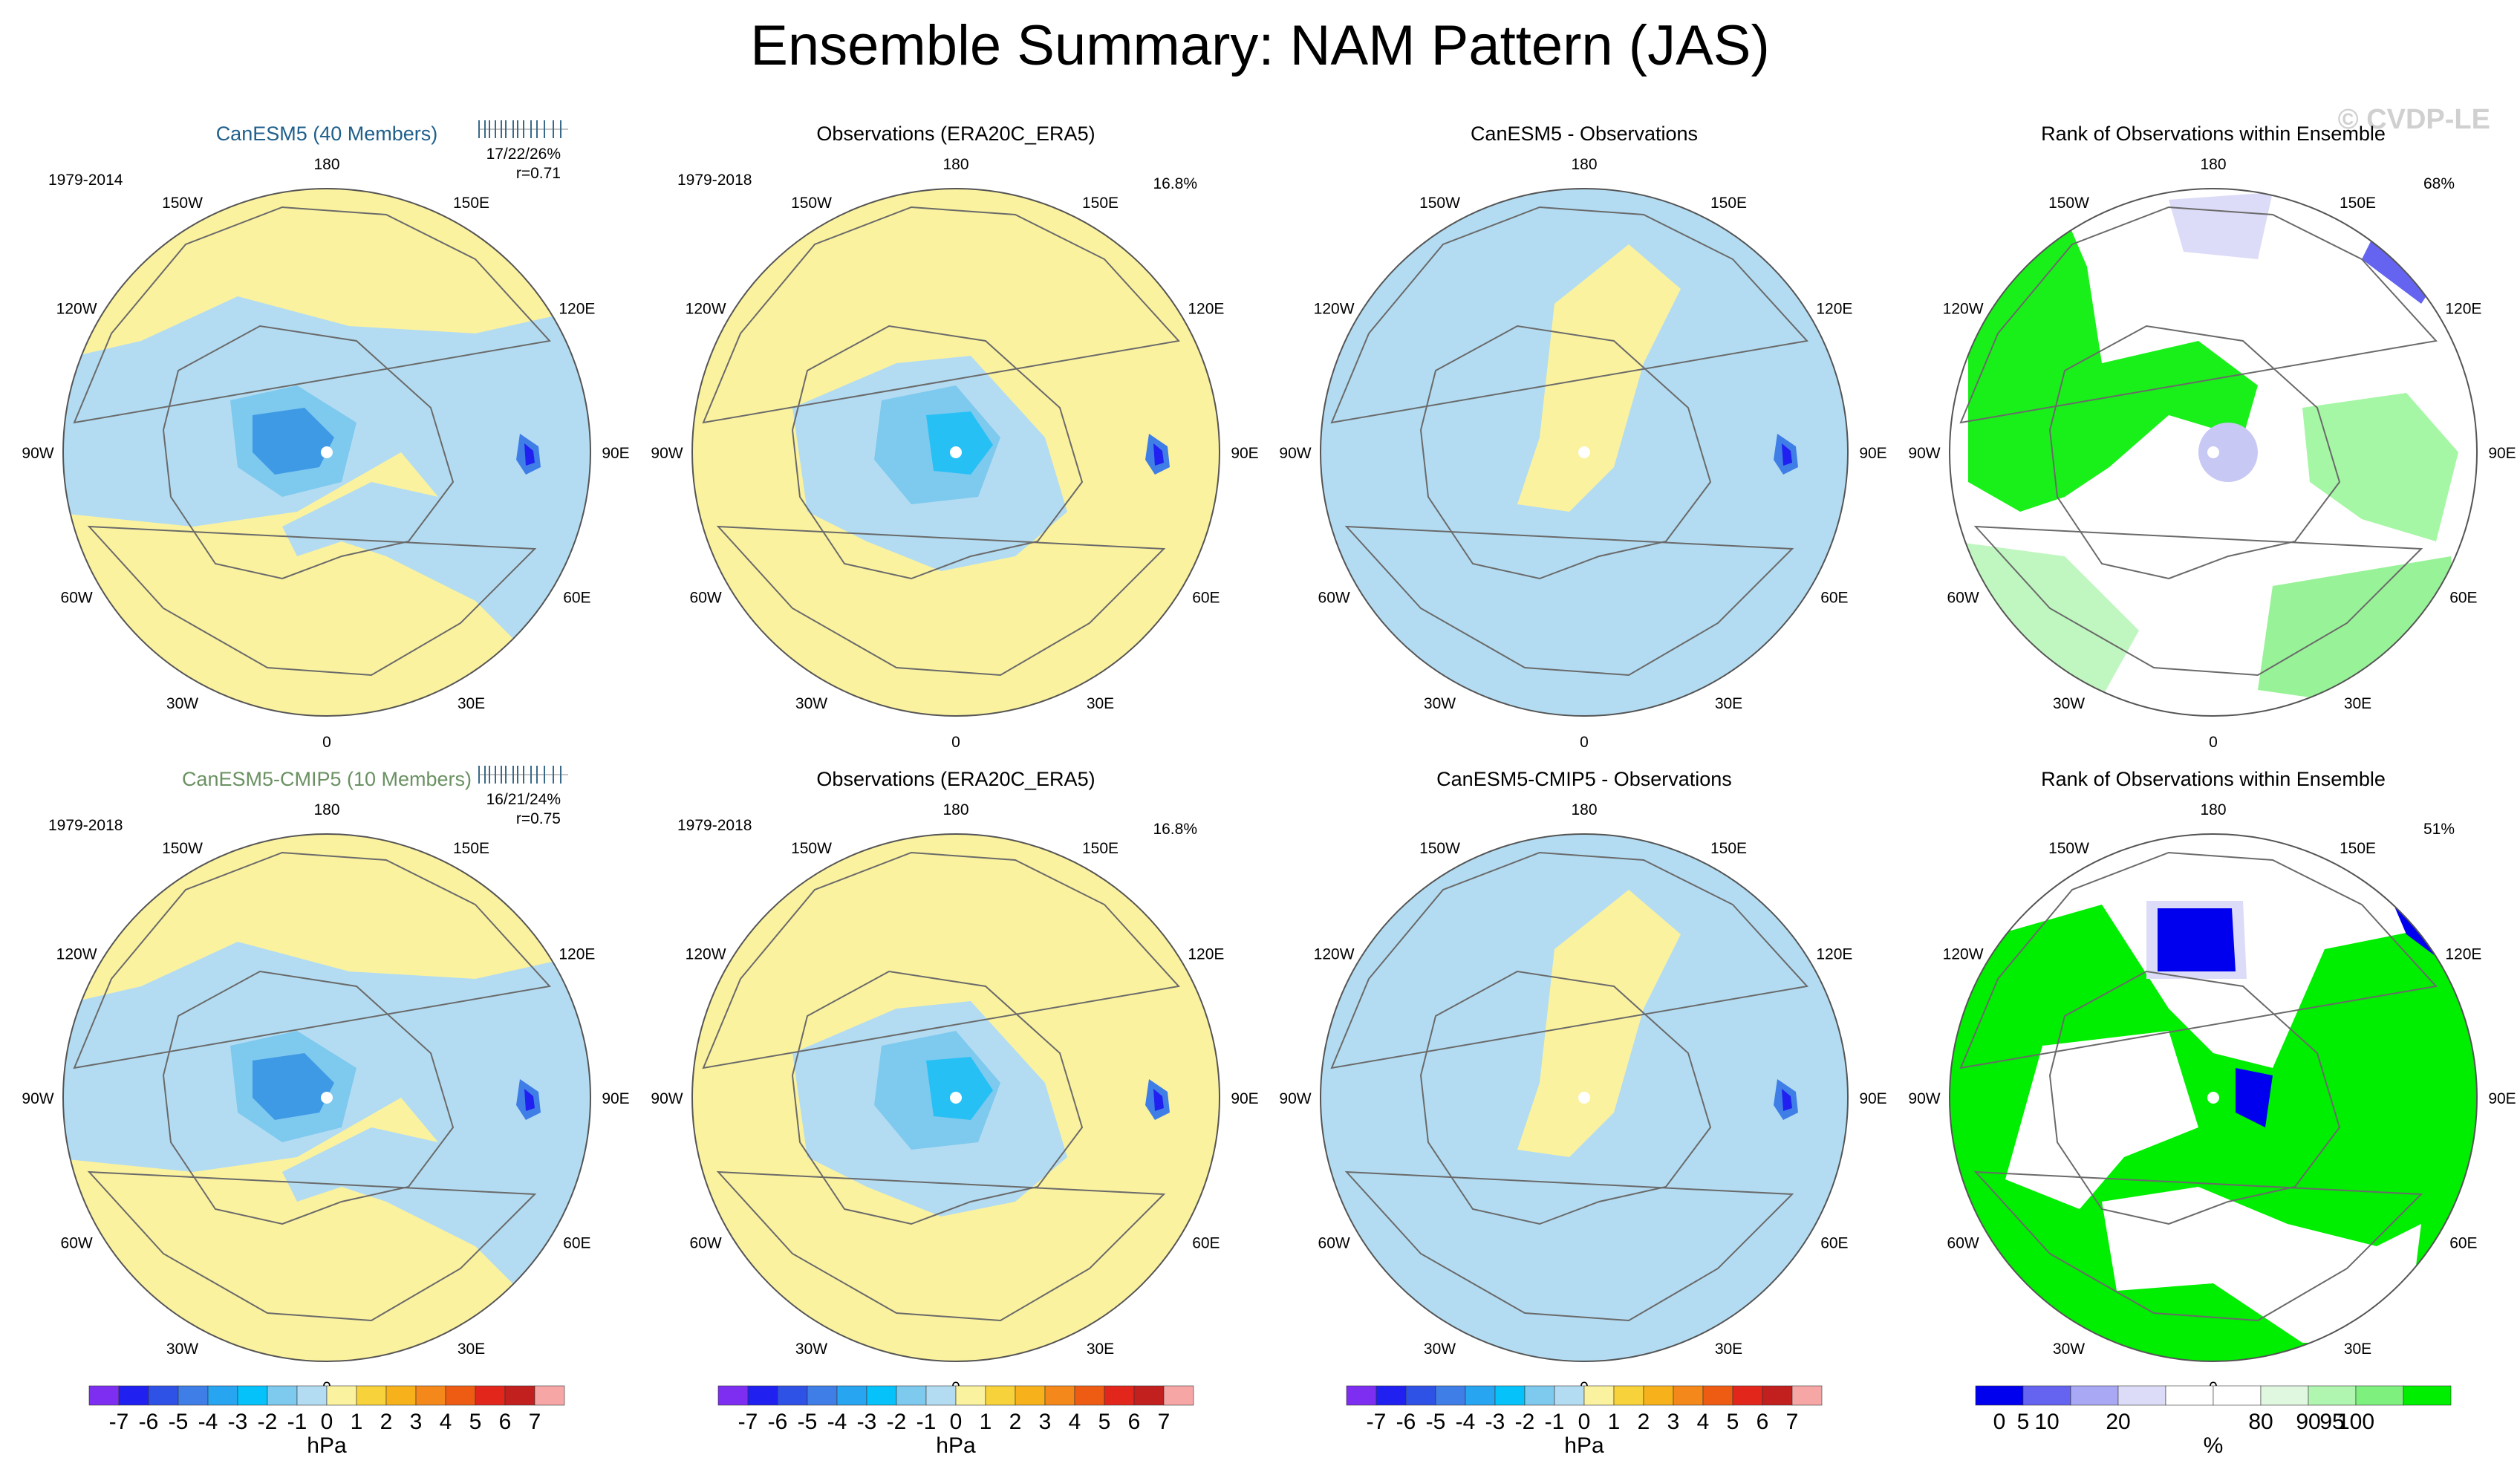 This screenshot has width=2520, height=1472. Describe the element at coordinates (538, 174) in the screenshot. I see `pattern-correlation: r=0.71` at that location.